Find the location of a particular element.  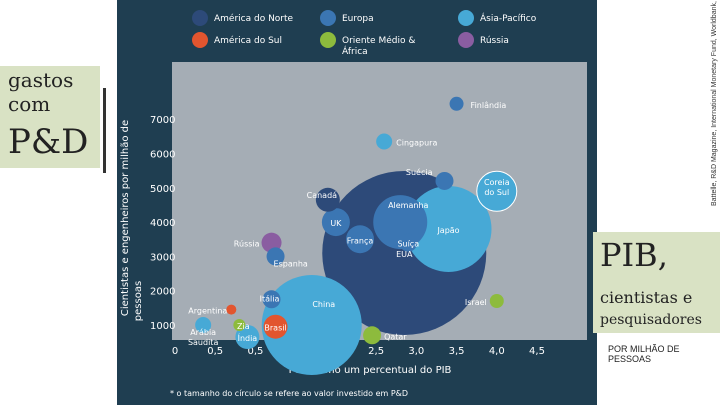

bubble-label: Cingapura is located at coordinates (416, 142).